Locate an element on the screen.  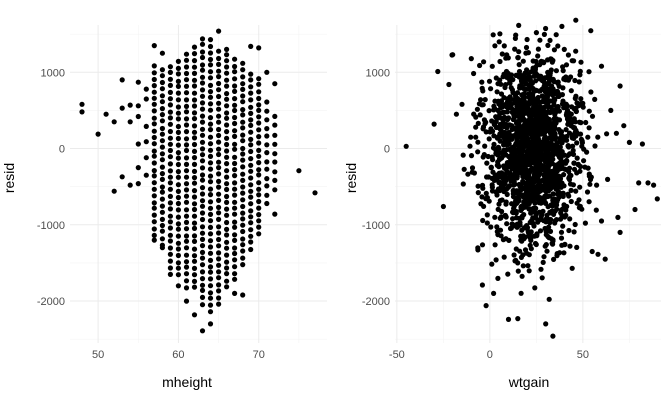
panel-wtgain-x-ticks: -50 0 50 is located at coordinates (489, 355).